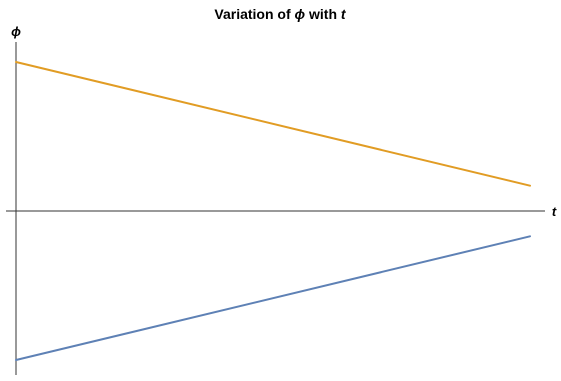 The height and width of the screenshot is (381, 561). Describe the element at coordinates (554, 211) in the screenshot. I see `x-axis-label: t` at that location.